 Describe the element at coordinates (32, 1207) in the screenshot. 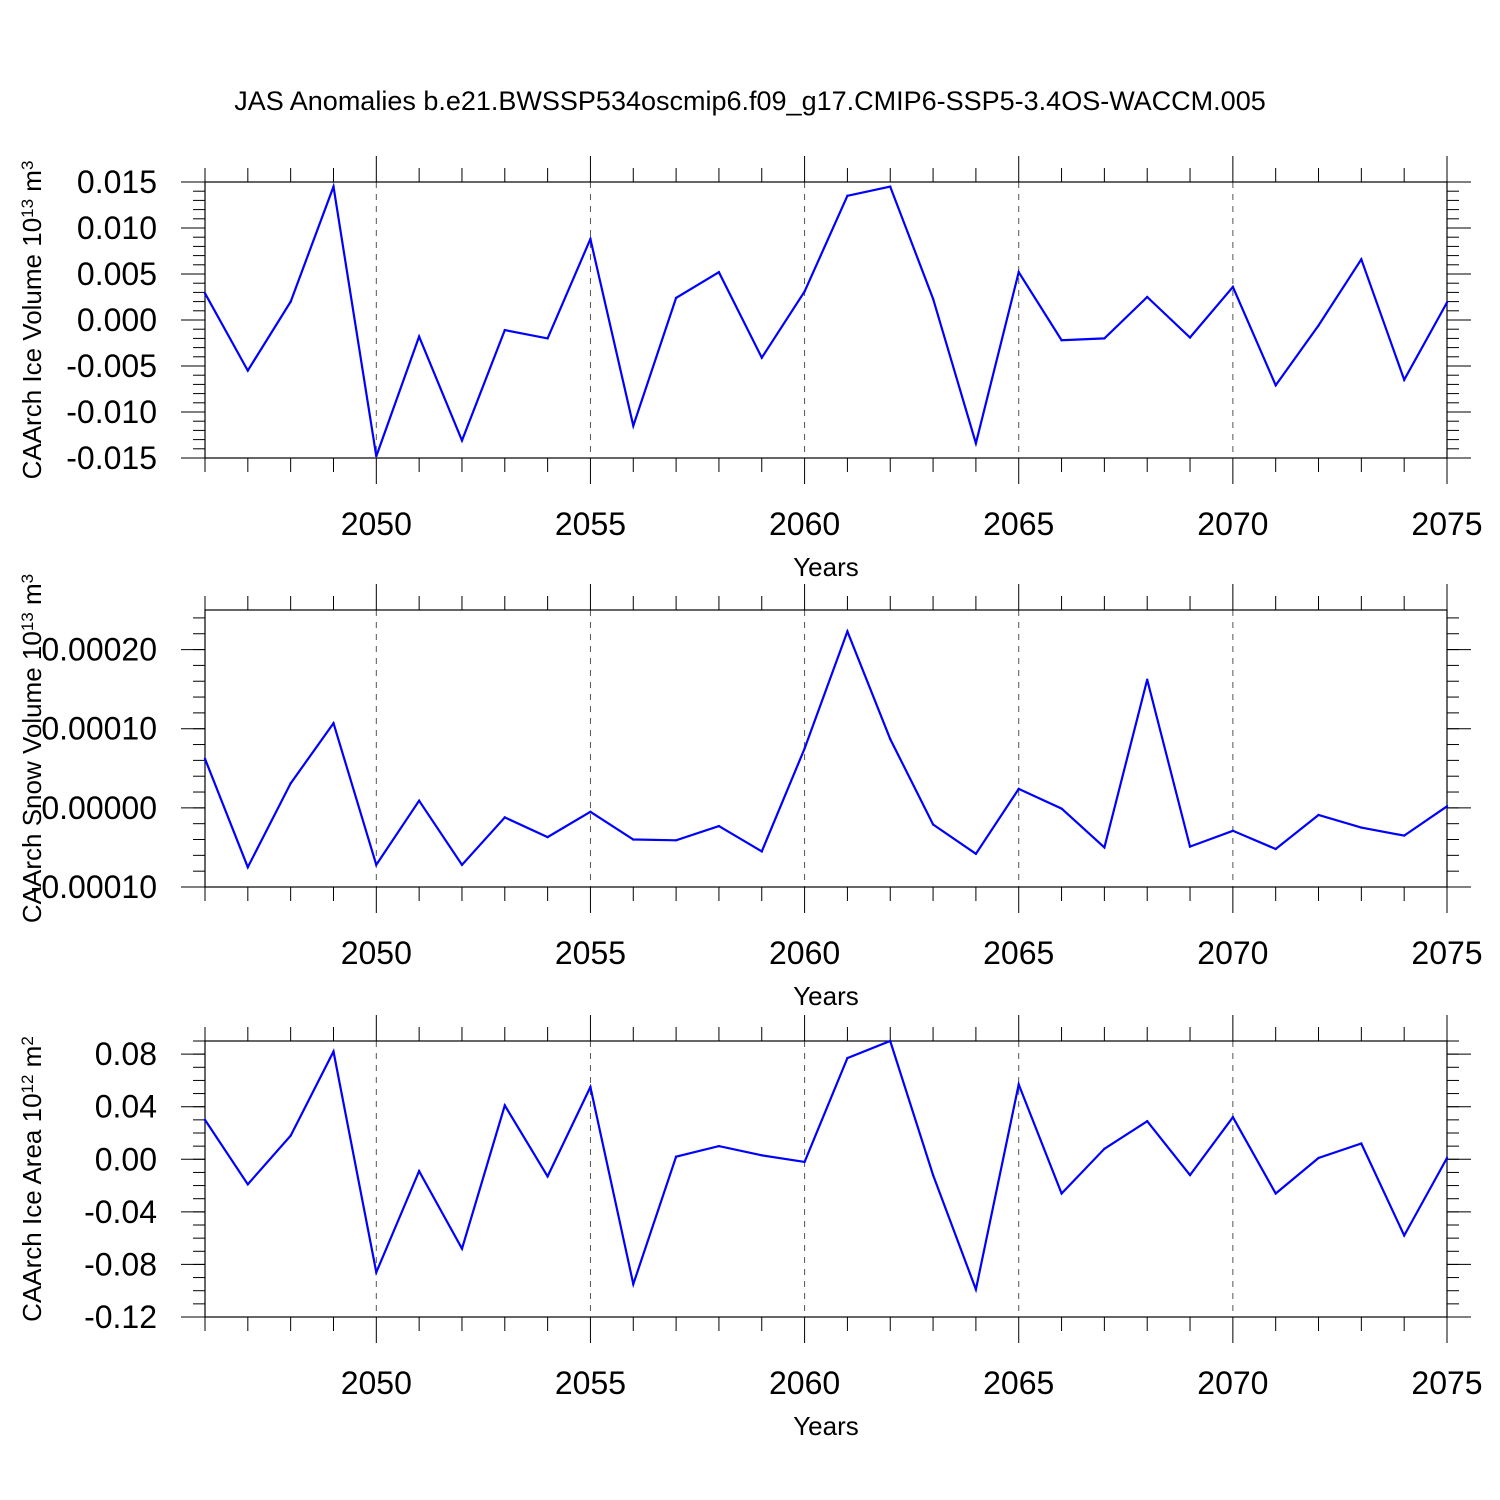

I see `y-axis-label-part: CAArch Ice Area 10` at that location.